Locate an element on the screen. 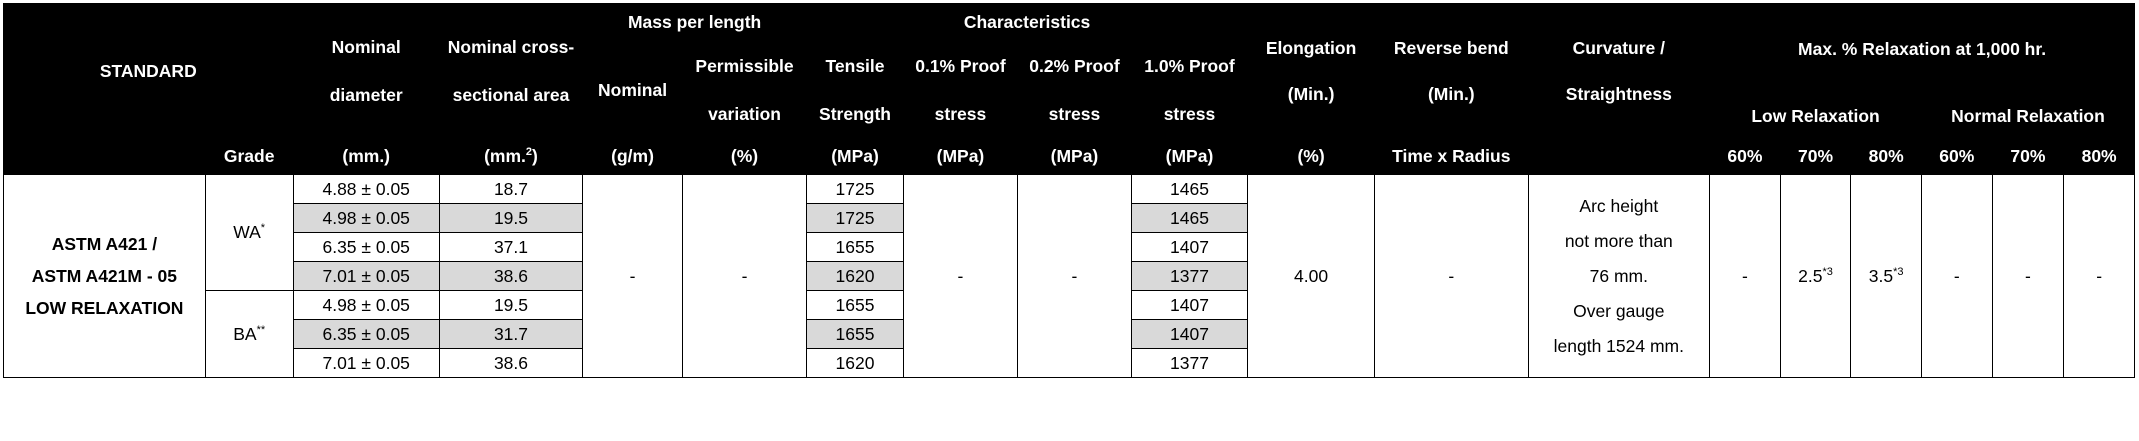 The height and width of the screenshot is (441, 2139). header-standard: STANDARD is located at coordinates (148, 71).